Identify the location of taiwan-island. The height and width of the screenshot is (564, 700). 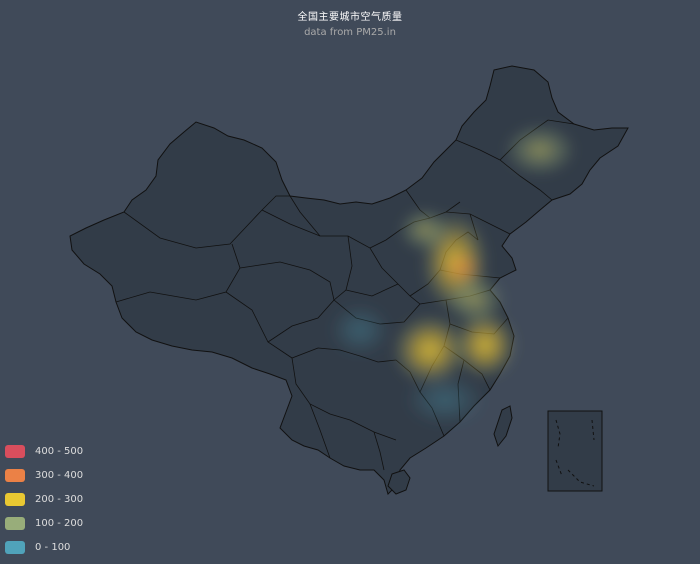
(503, 426).